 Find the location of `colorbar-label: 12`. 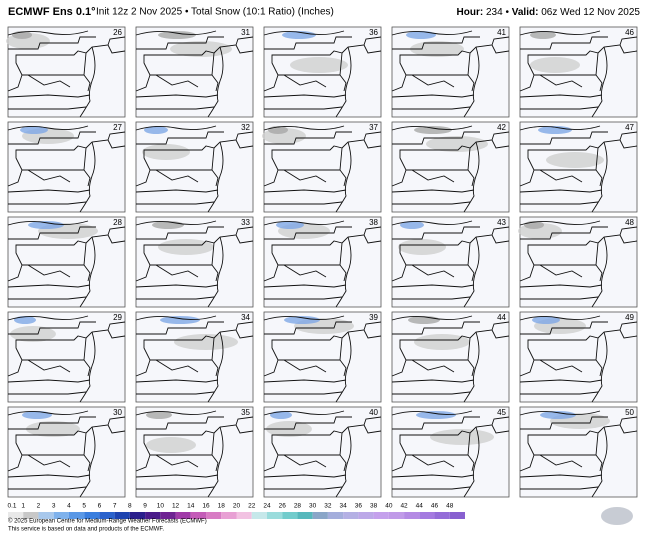

colorbar-label: 12 is located at coordinates (176, 506).